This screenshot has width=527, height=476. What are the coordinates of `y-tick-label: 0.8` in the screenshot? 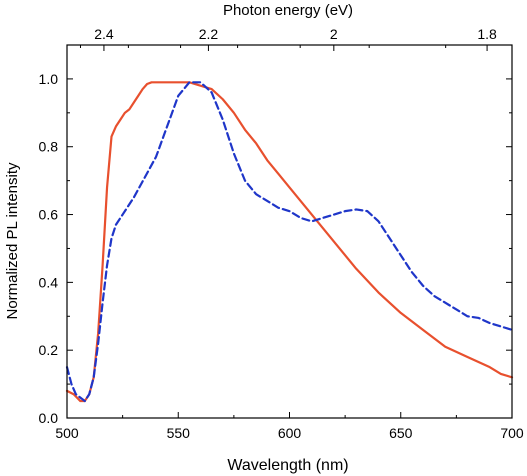 It's located at (49, 147).